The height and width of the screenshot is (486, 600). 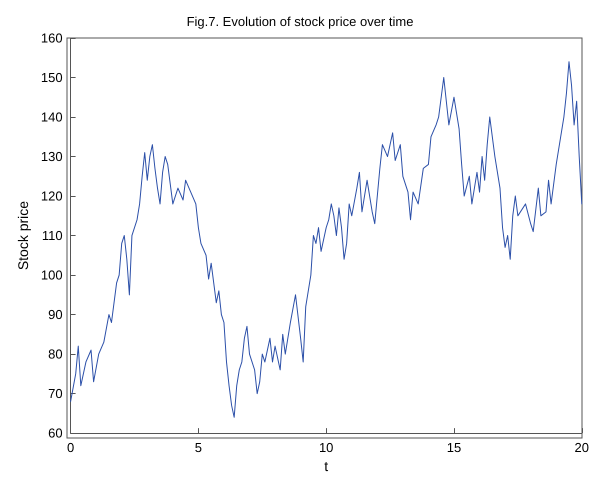 What do you see at coordinates (51, 156) in the screenshot?
I see `y-tick-label: 130` at bounding box center [51, 156].